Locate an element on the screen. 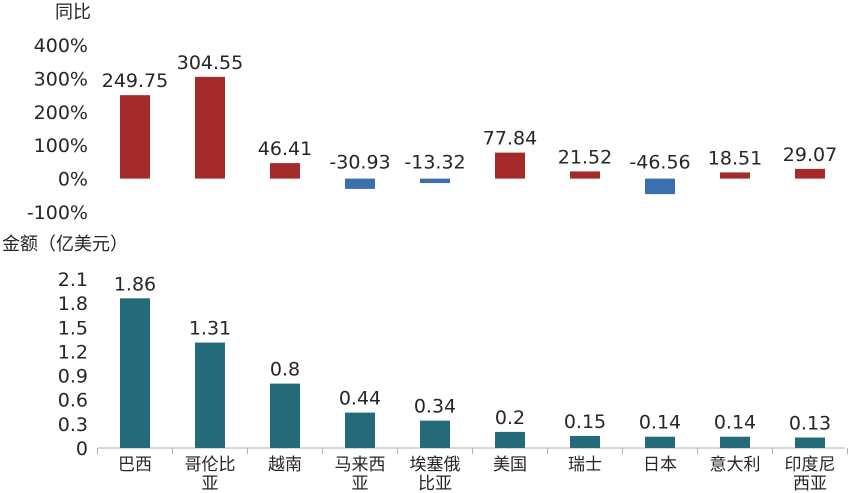  yoy-data-label: 21.52 is located at coordinates (585, 157).